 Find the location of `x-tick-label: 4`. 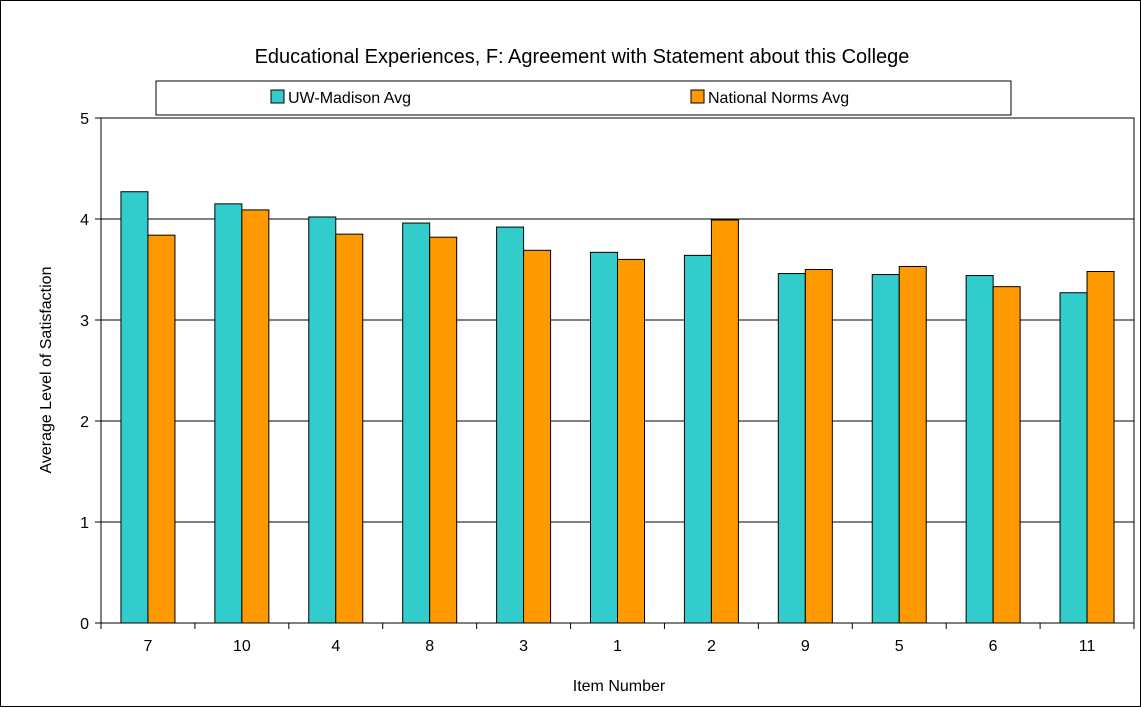

x-tick-label: 4 is located at coordinates (335, 646).